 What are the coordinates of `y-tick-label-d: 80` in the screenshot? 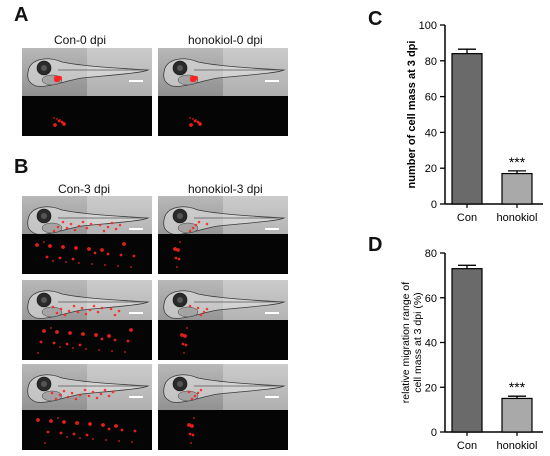 It's located at (431, 254).